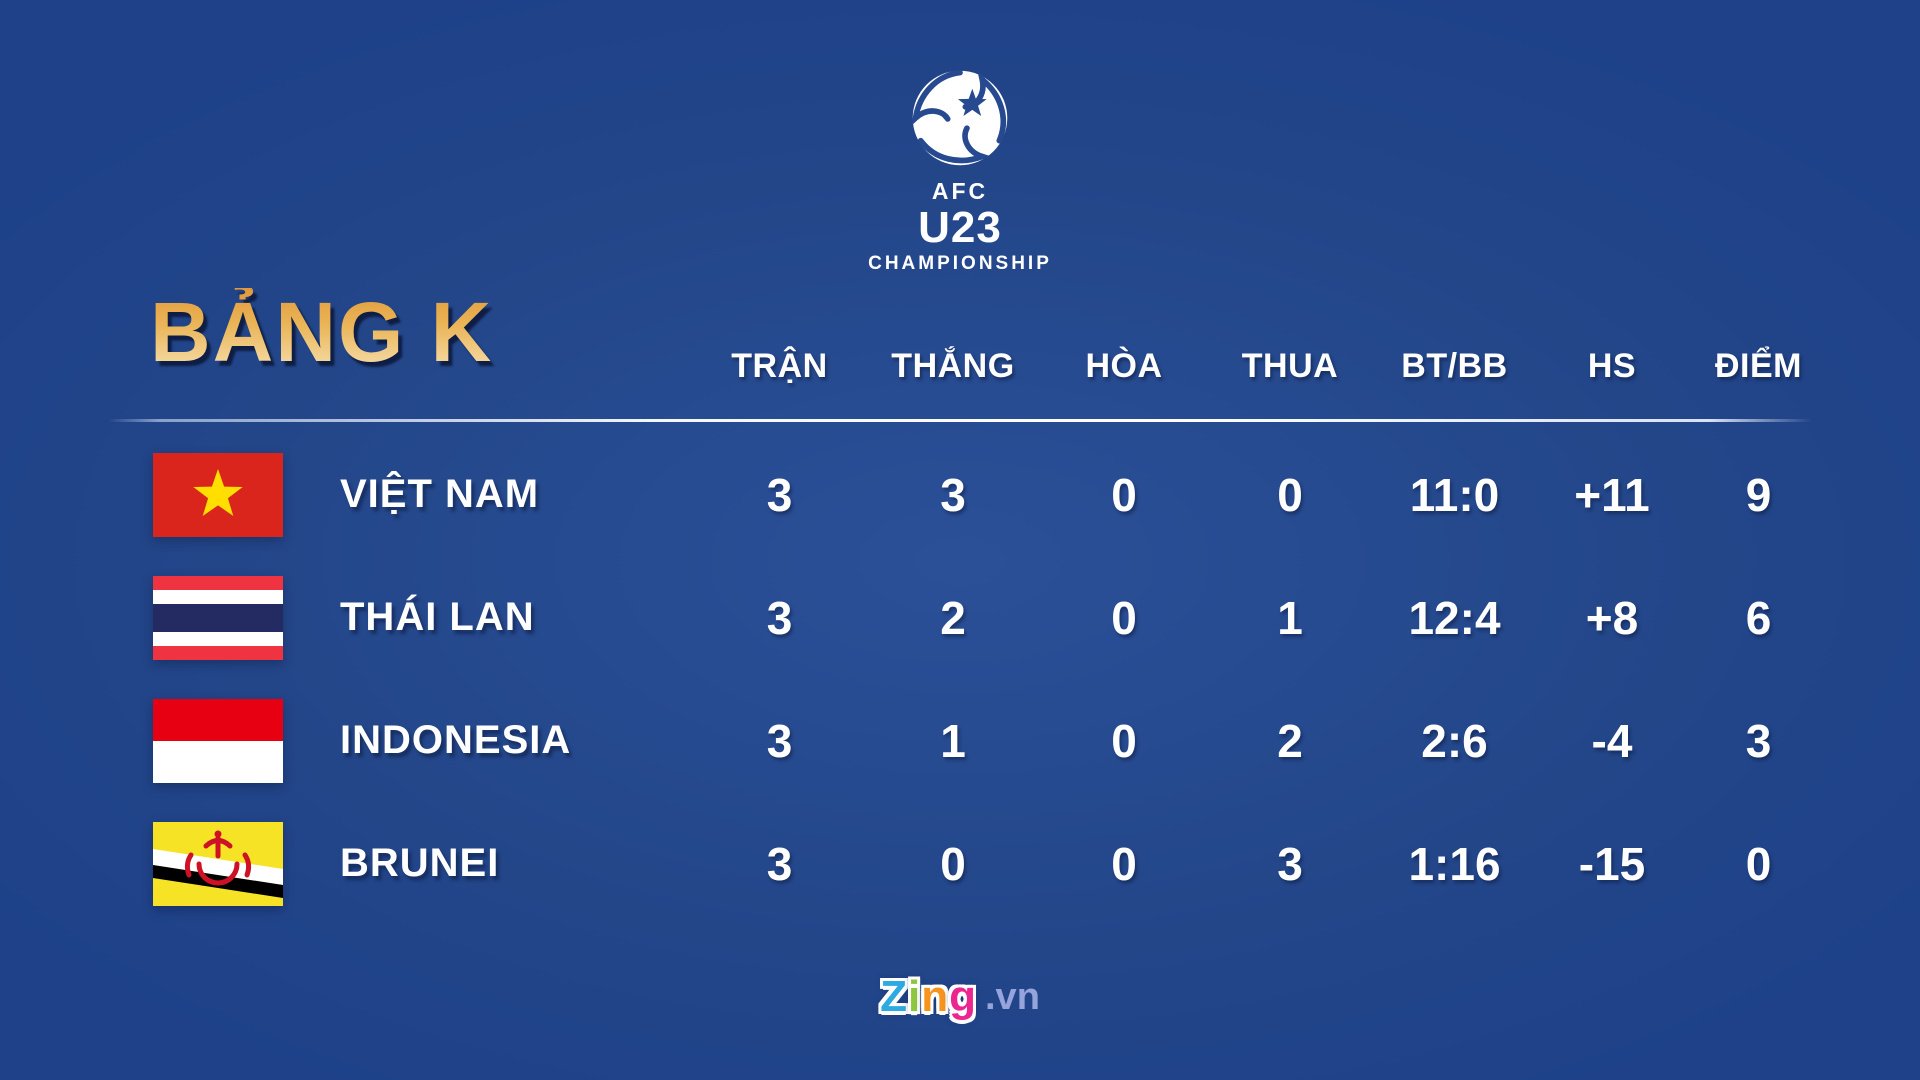 The width and height of the screenshot is (1920, 1080). Describe the element at coordinates (218, 617) in the screenshot. I see `thailand-flag-icon` at that location.